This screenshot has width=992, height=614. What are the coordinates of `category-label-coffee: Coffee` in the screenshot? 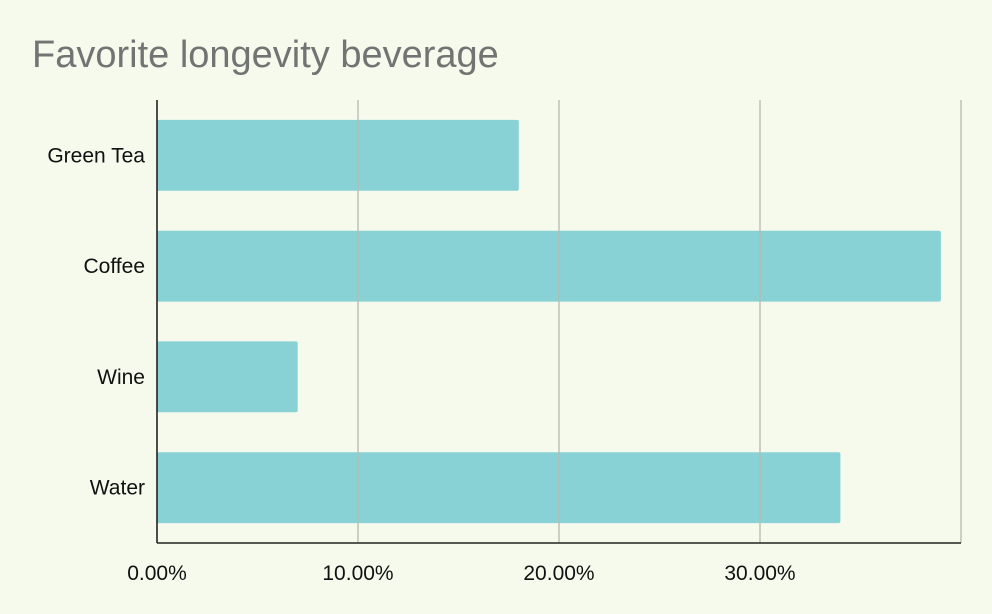 It's located at (115, 266).